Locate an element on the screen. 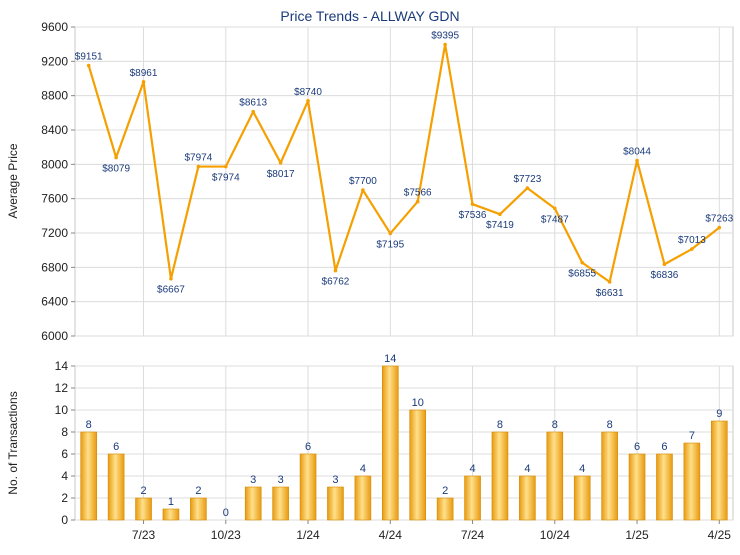 The height and width of the screenshot is (555, 740). price-y-tick-label: 8400 is located at coordinates (54, 130).